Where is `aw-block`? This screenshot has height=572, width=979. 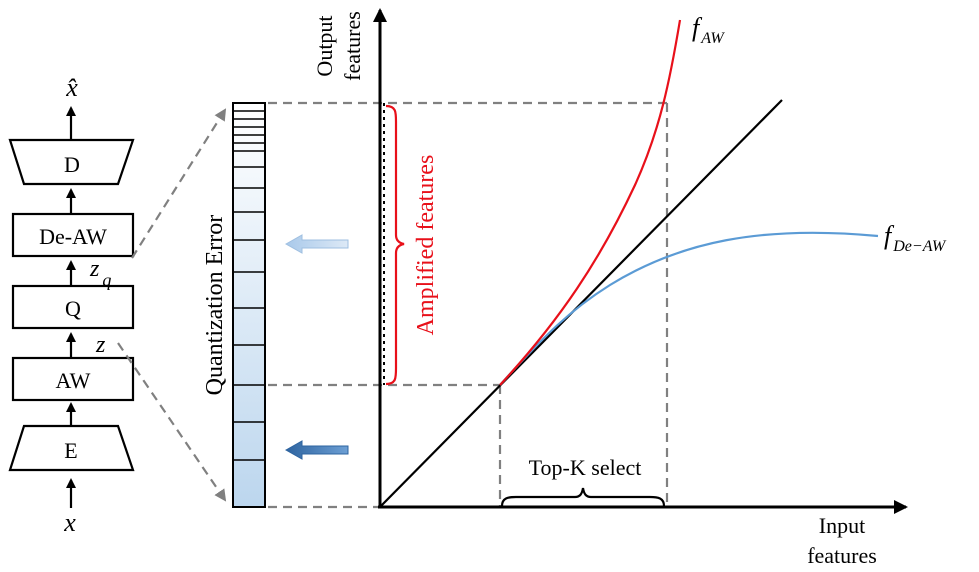 aw-block is located at coordinates (73, 379).